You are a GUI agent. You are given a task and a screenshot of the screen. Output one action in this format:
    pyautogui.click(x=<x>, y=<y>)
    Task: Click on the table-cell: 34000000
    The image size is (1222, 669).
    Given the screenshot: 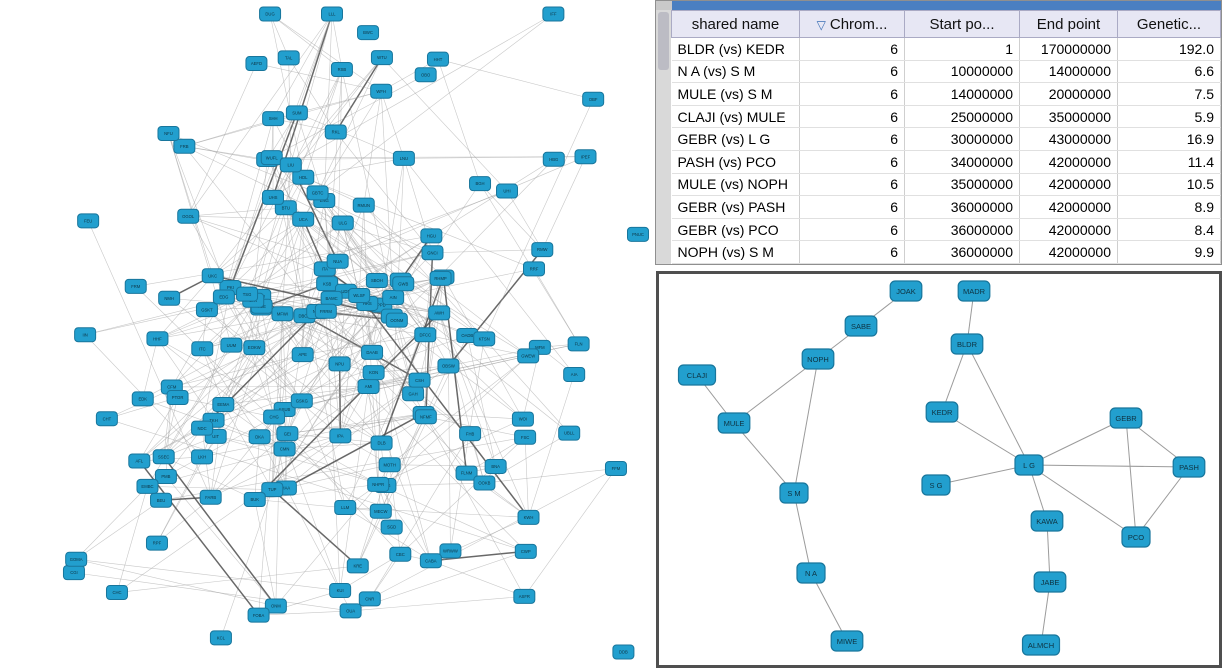 What is the action you would take?
    pyautogui.click(x=962, y=162)
    